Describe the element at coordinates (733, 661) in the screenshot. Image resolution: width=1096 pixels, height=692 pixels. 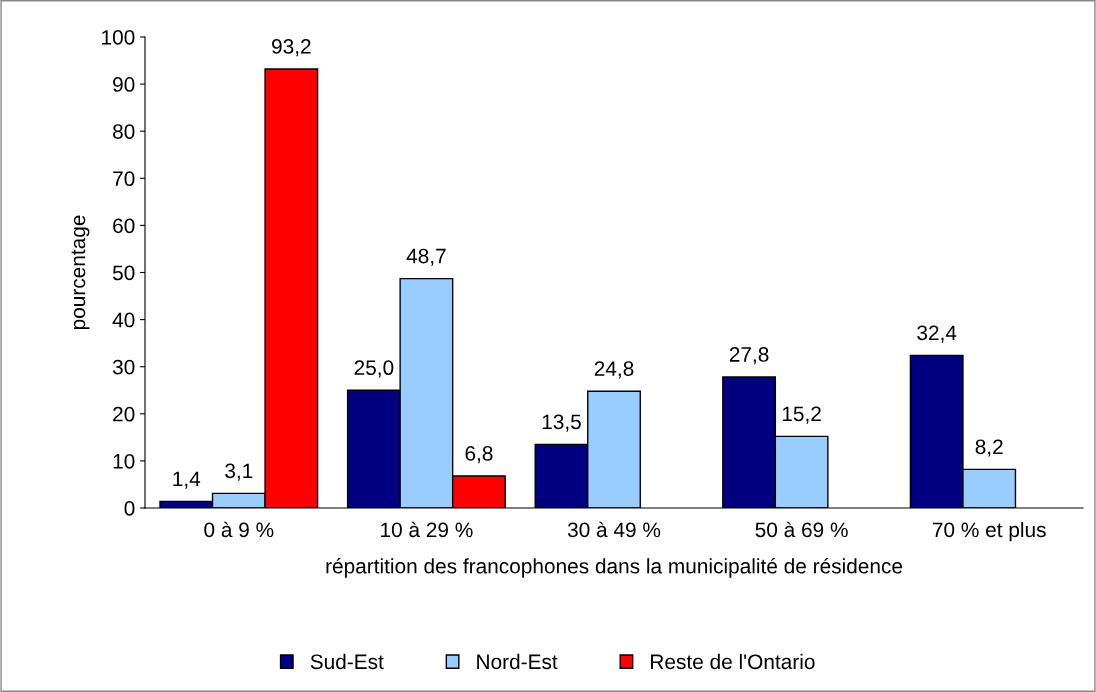
I see `legend-label: Reste de l'Ontario` at that location.